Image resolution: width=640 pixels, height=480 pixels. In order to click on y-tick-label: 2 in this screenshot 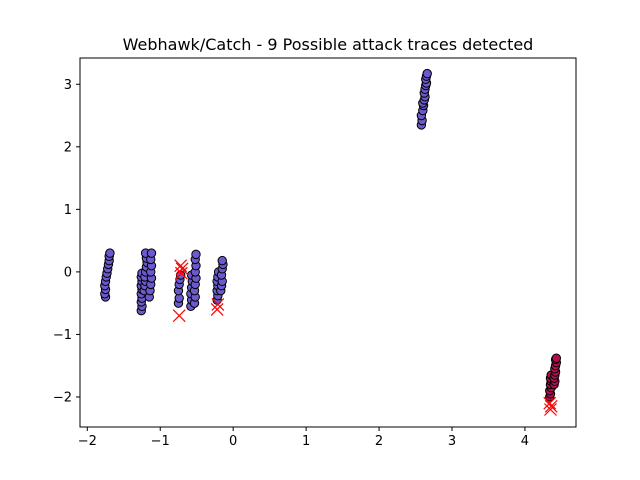, I will do `click(68, 147)`.